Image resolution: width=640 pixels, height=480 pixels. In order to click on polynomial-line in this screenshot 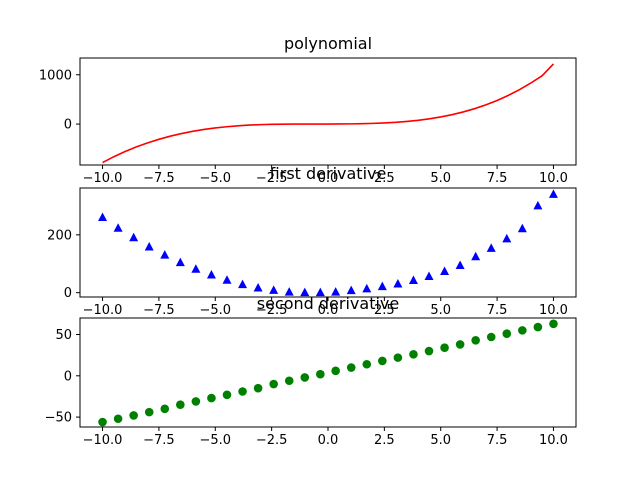, I will do `click(328, 113)`.